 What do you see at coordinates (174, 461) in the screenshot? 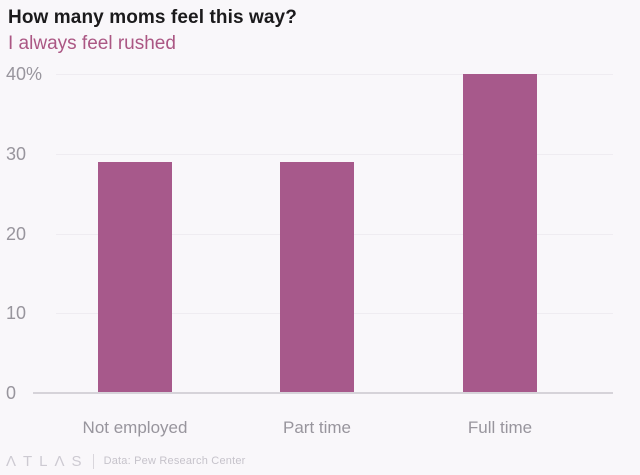
I see `data-source-credit: Data: Pew Research Center` at bounding box center [174, 461].